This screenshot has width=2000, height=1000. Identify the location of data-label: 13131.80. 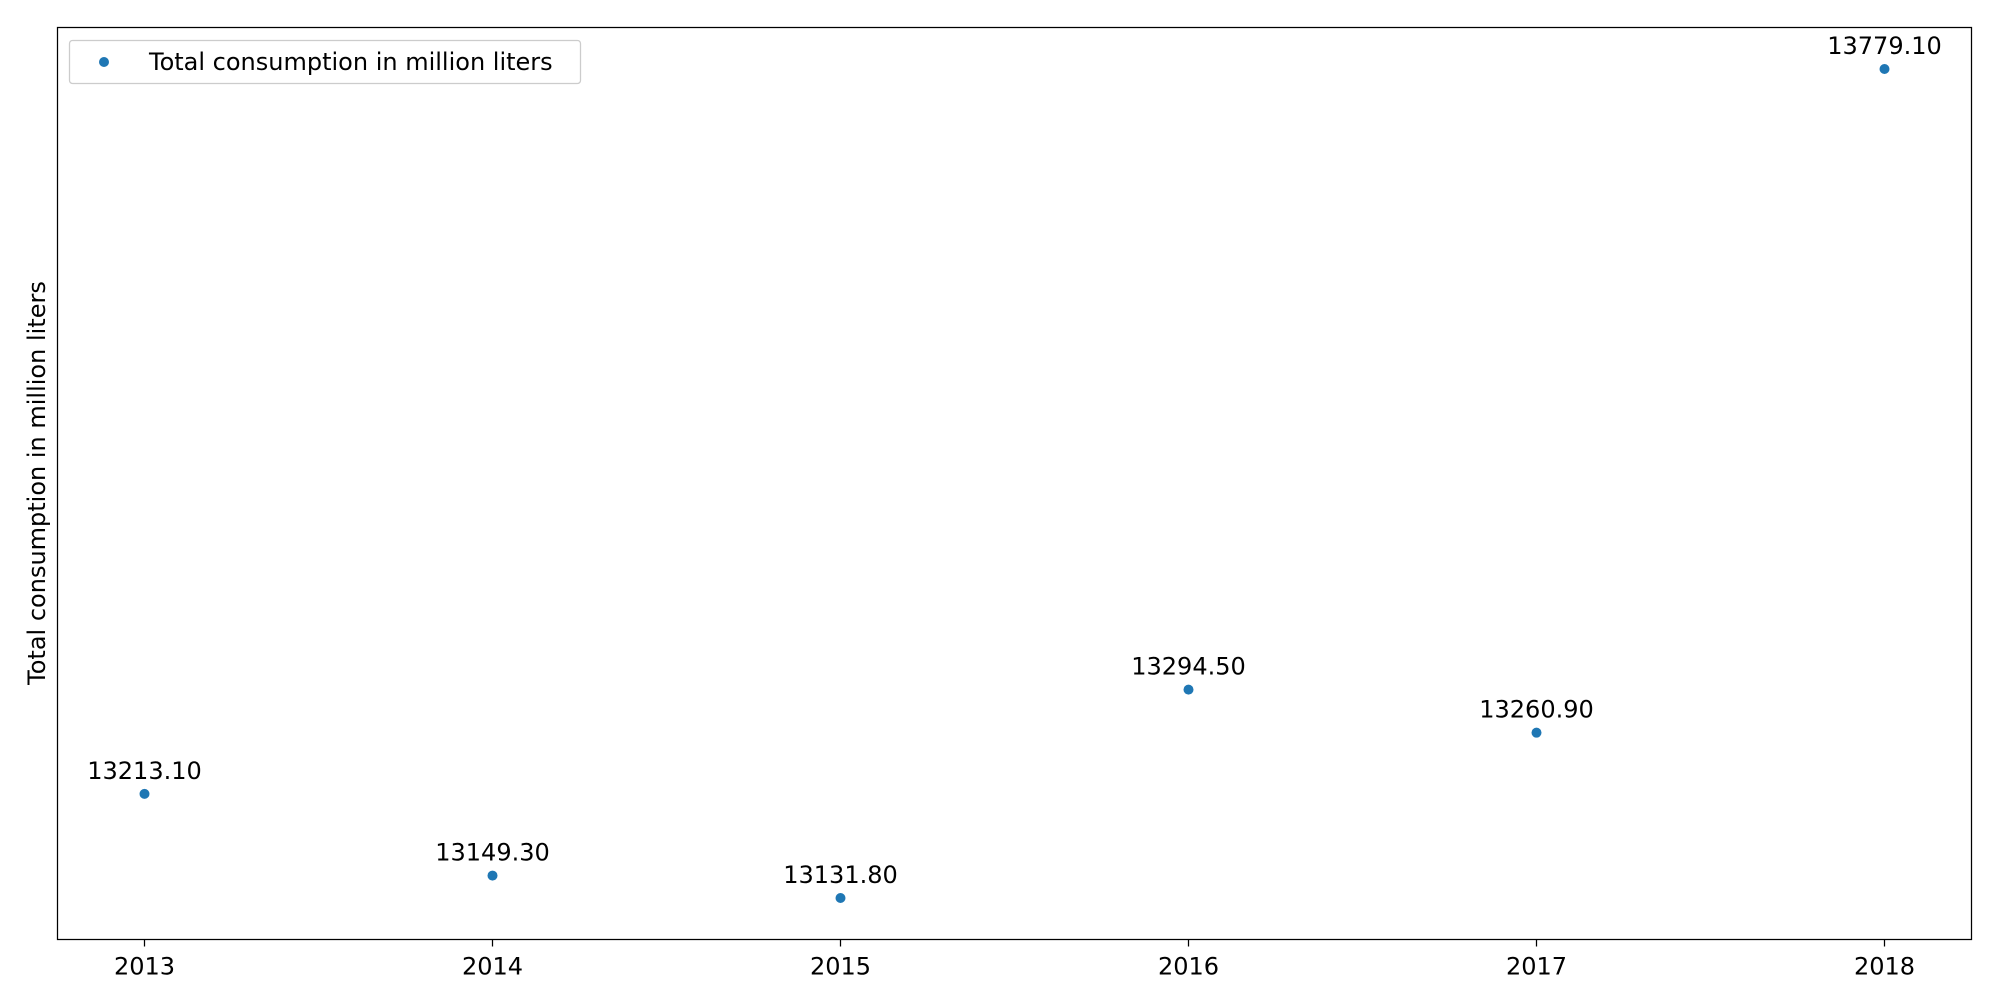
(840, 875).